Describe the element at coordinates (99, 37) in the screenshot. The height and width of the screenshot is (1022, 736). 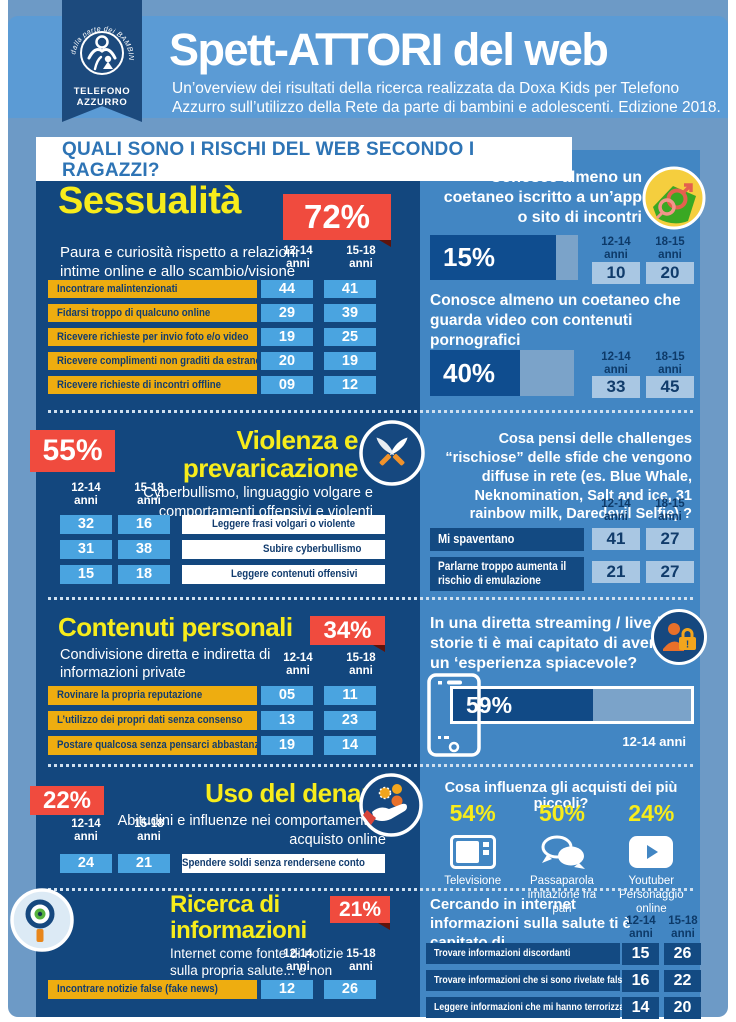
I see `logo-figure-icon: dalla parte dei BAMBINI` at that location.